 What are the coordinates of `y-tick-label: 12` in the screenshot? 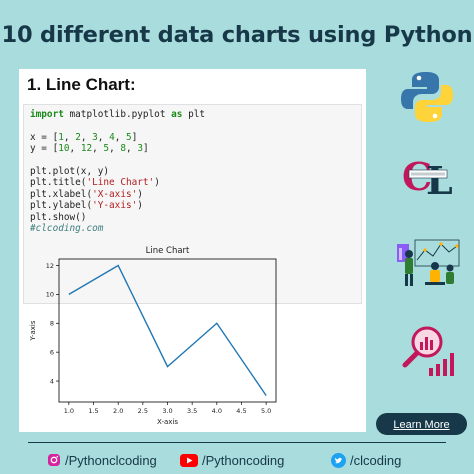 It's located at (50, 266).